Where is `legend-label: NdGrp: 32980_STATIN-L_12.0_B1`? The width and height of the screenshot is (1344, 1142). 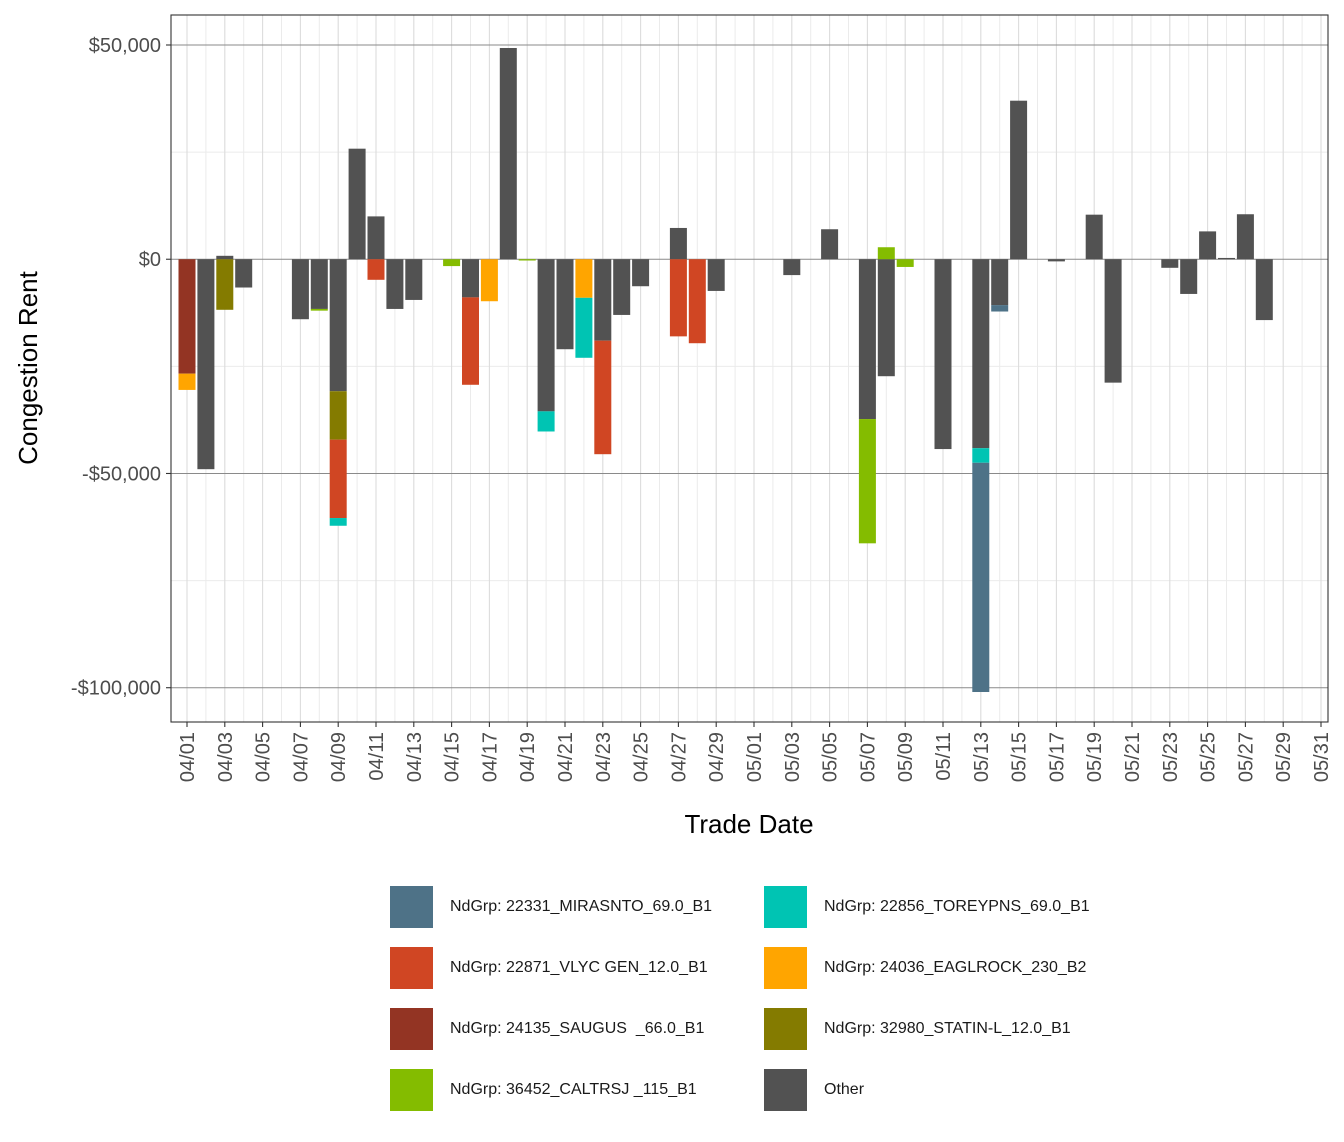 legend-label: NdGrp: 32980_STATIN-L_12.0_B1 is located at coordinates (947, 1028).